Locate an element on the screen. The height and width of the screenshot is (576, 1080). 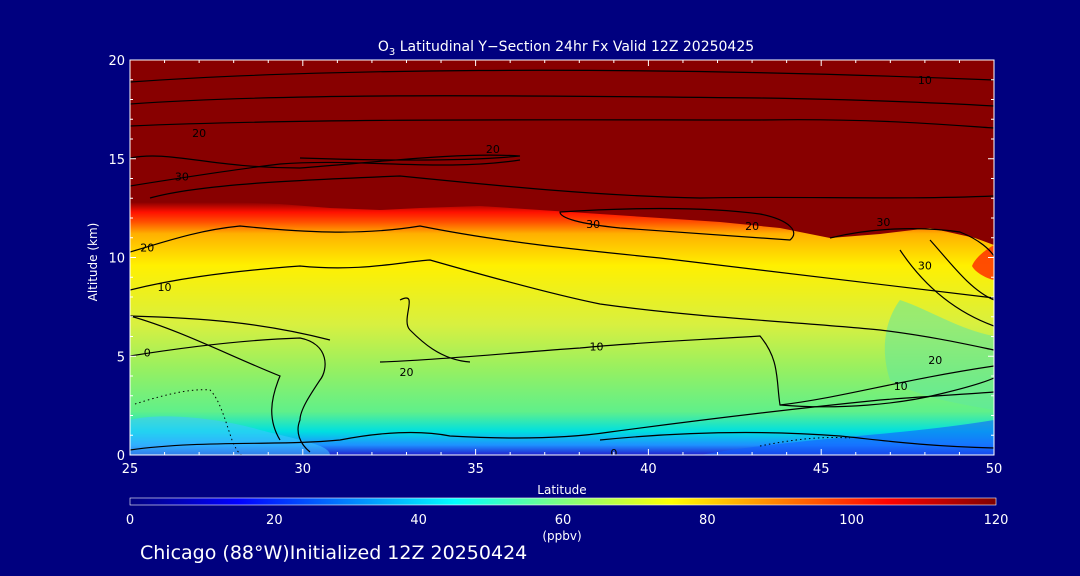
low-ozone-surface-right is located at coordinates (847, 437).